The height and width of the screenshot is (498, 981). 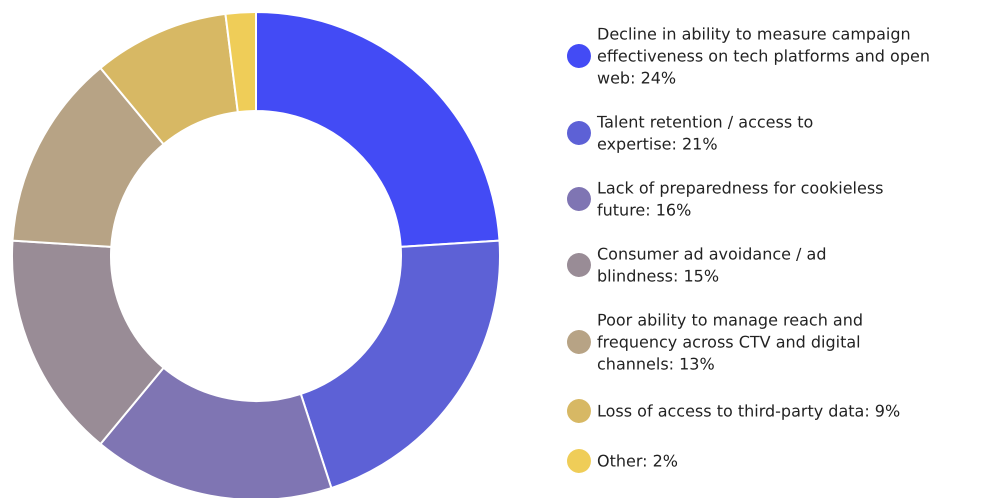 What do you see at coordinates (714, 265) in the screenshot?
I see `legend-label: Consumer ad avoidance / ad blindness: 15%` at bounding box center [714, 265].